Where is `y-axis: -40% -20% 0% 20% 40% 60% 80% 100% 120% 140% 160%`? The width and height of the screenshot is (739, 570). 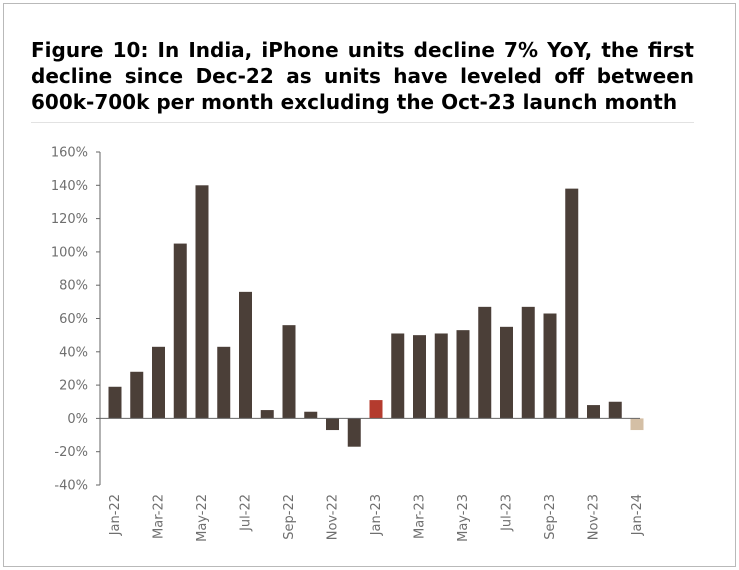
y-axis: -40% -20% 0% 20% 40% 60% 80% 100% 120% 140% 160% is located at coordinates (76, 320).